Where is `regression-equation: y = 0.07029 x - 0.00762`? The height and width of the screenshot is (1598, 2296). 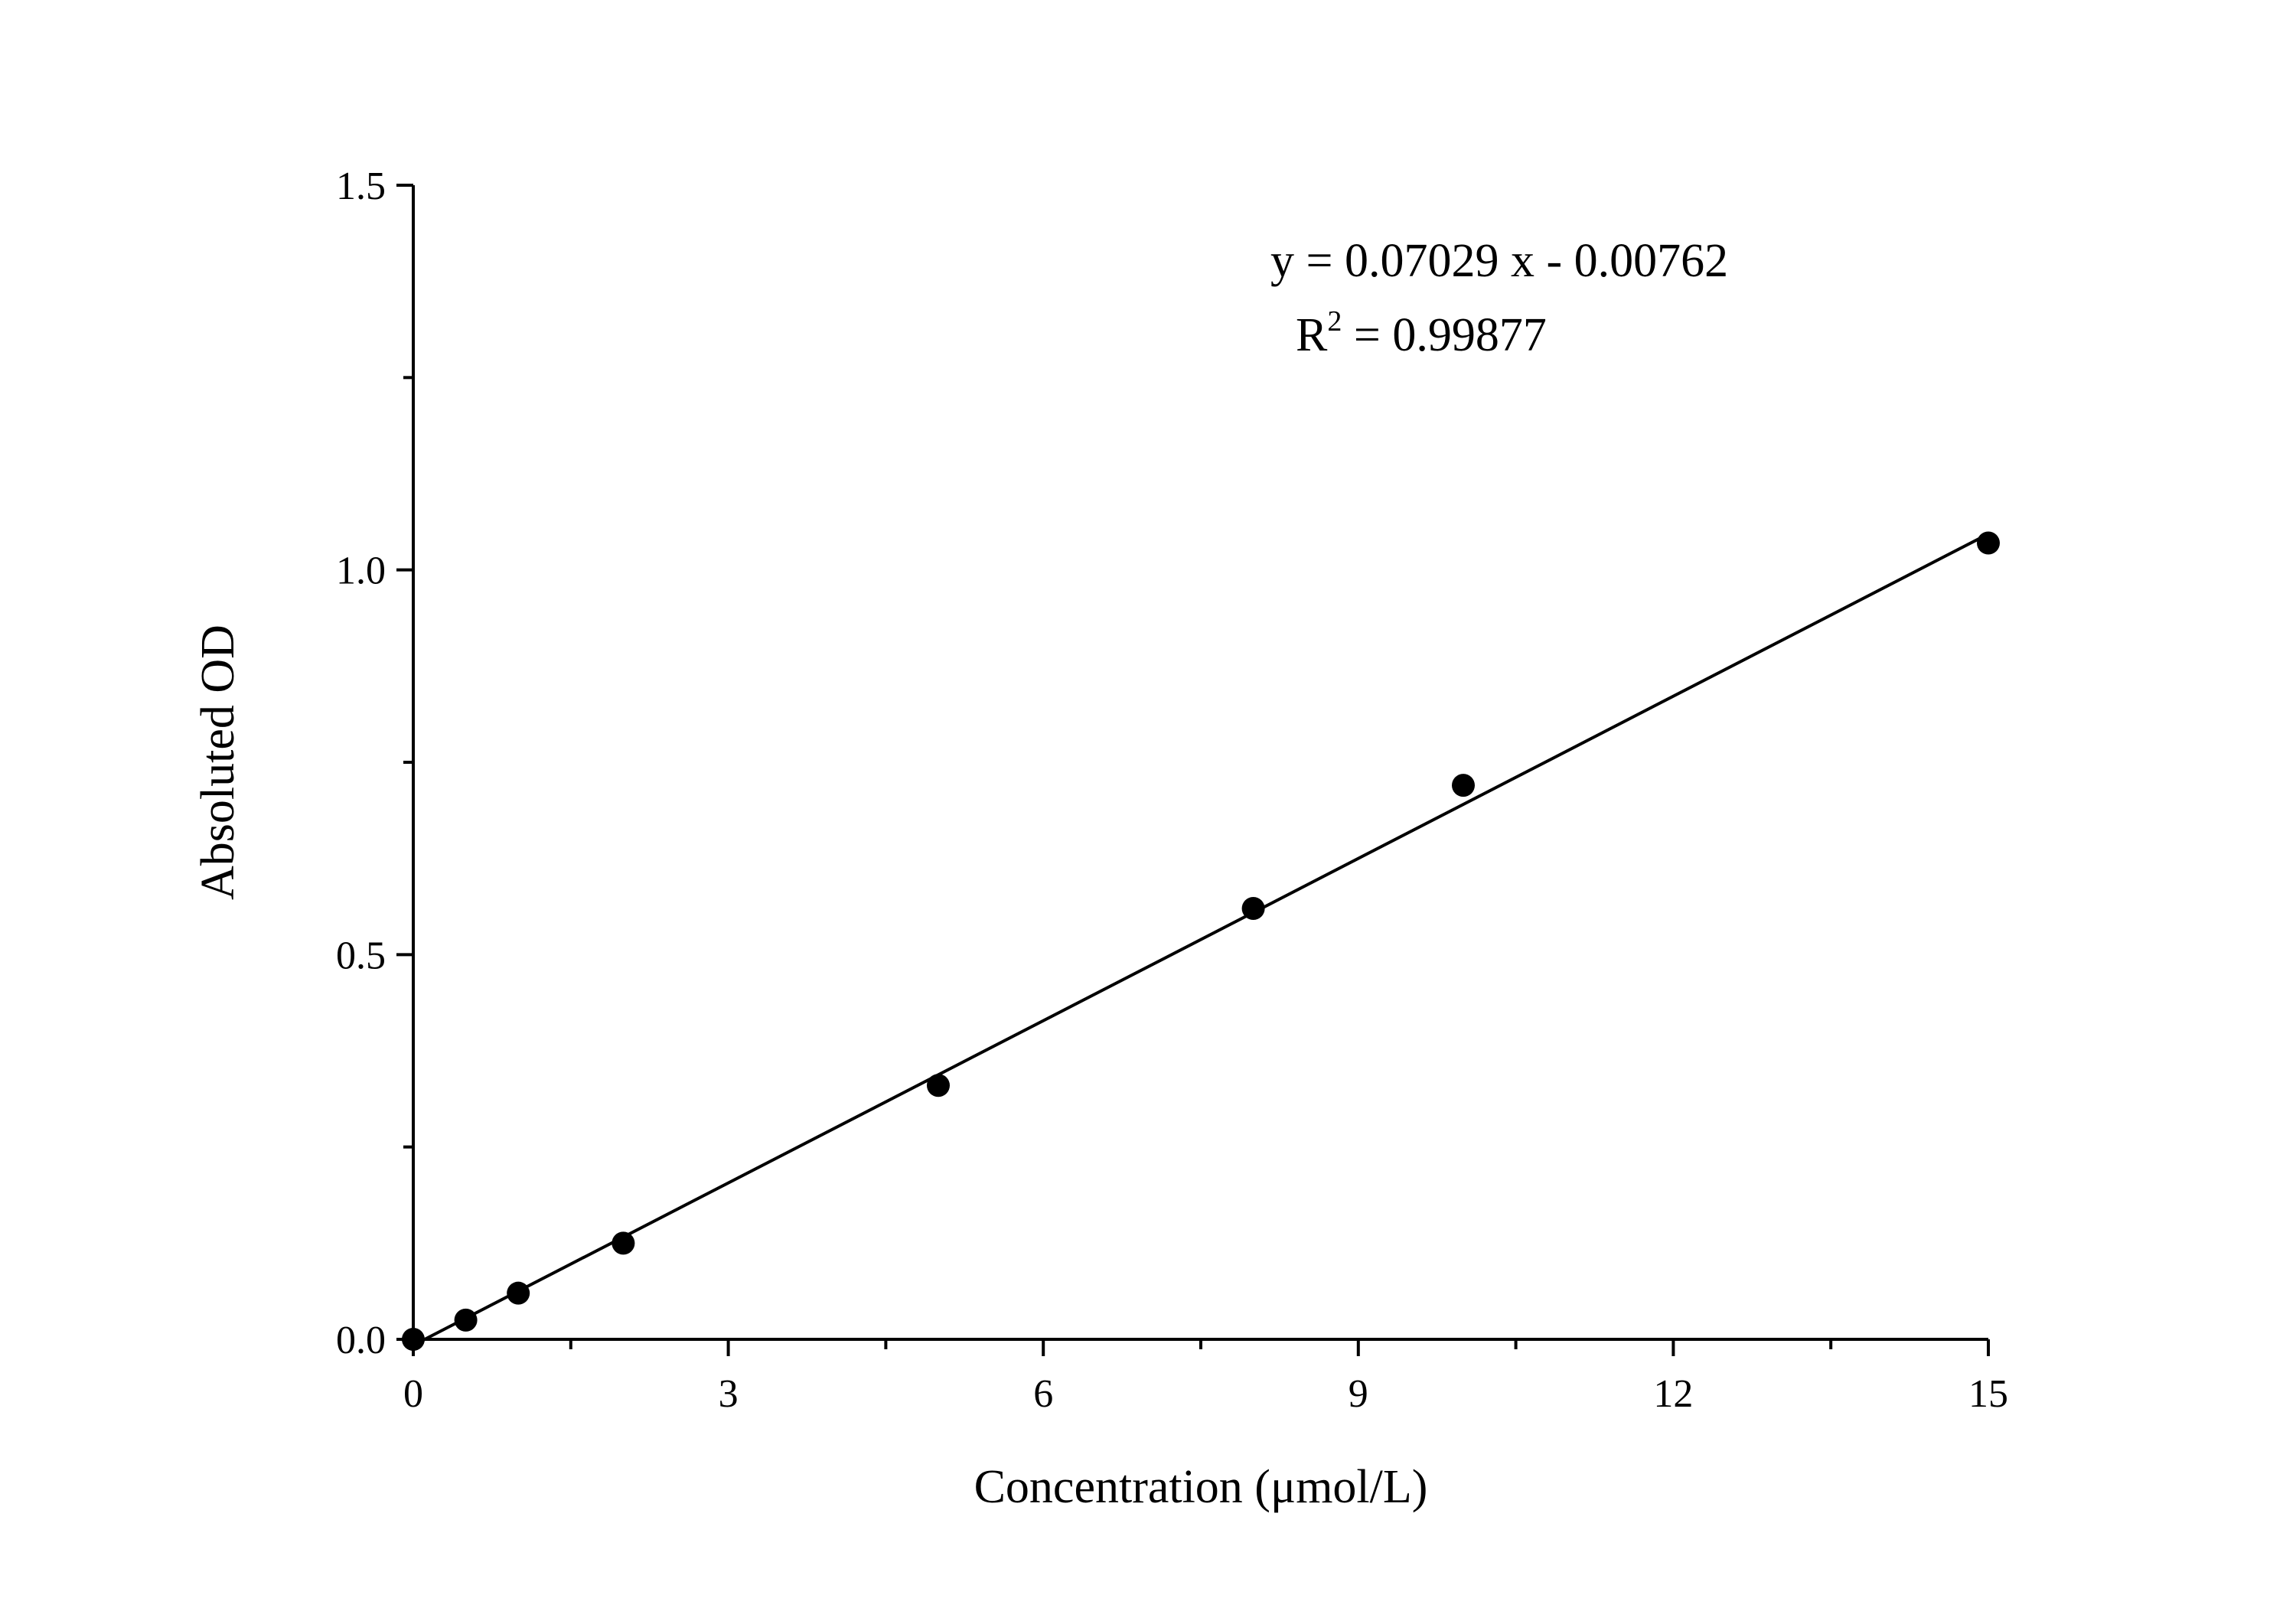
regression-equation: y = 0.07029 x - 0.00762 is located at coordinates (1499, 261).